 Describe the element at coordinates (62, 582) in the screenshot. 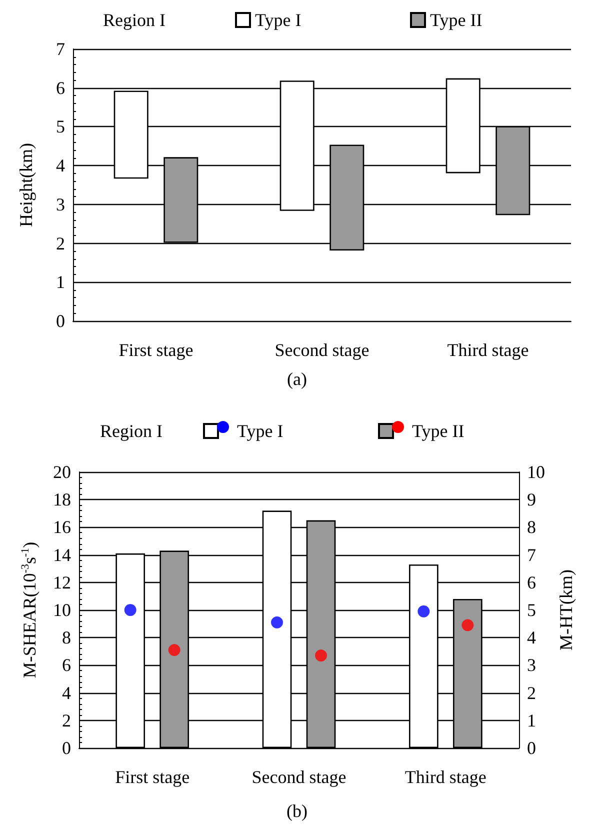

I see `y-tick-label: 12` at that location.